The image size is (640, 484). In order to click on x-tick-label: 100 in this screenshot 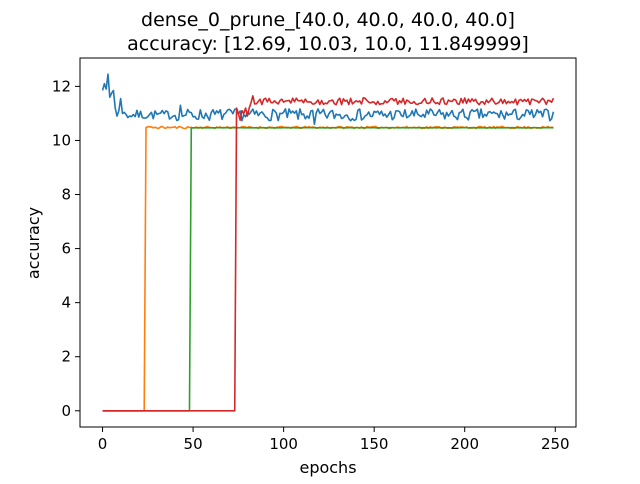, I will do `click(283, 444)`.